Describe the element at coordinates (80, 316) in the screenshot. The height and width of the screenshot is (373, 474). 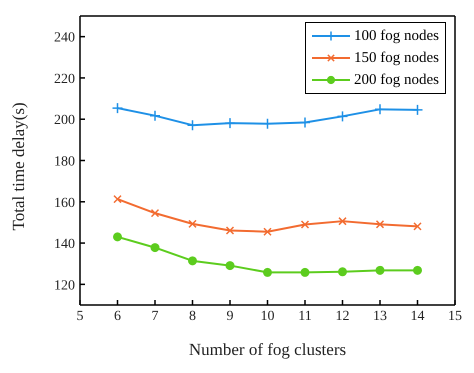
I see `x-tick-label: 5` at that location.